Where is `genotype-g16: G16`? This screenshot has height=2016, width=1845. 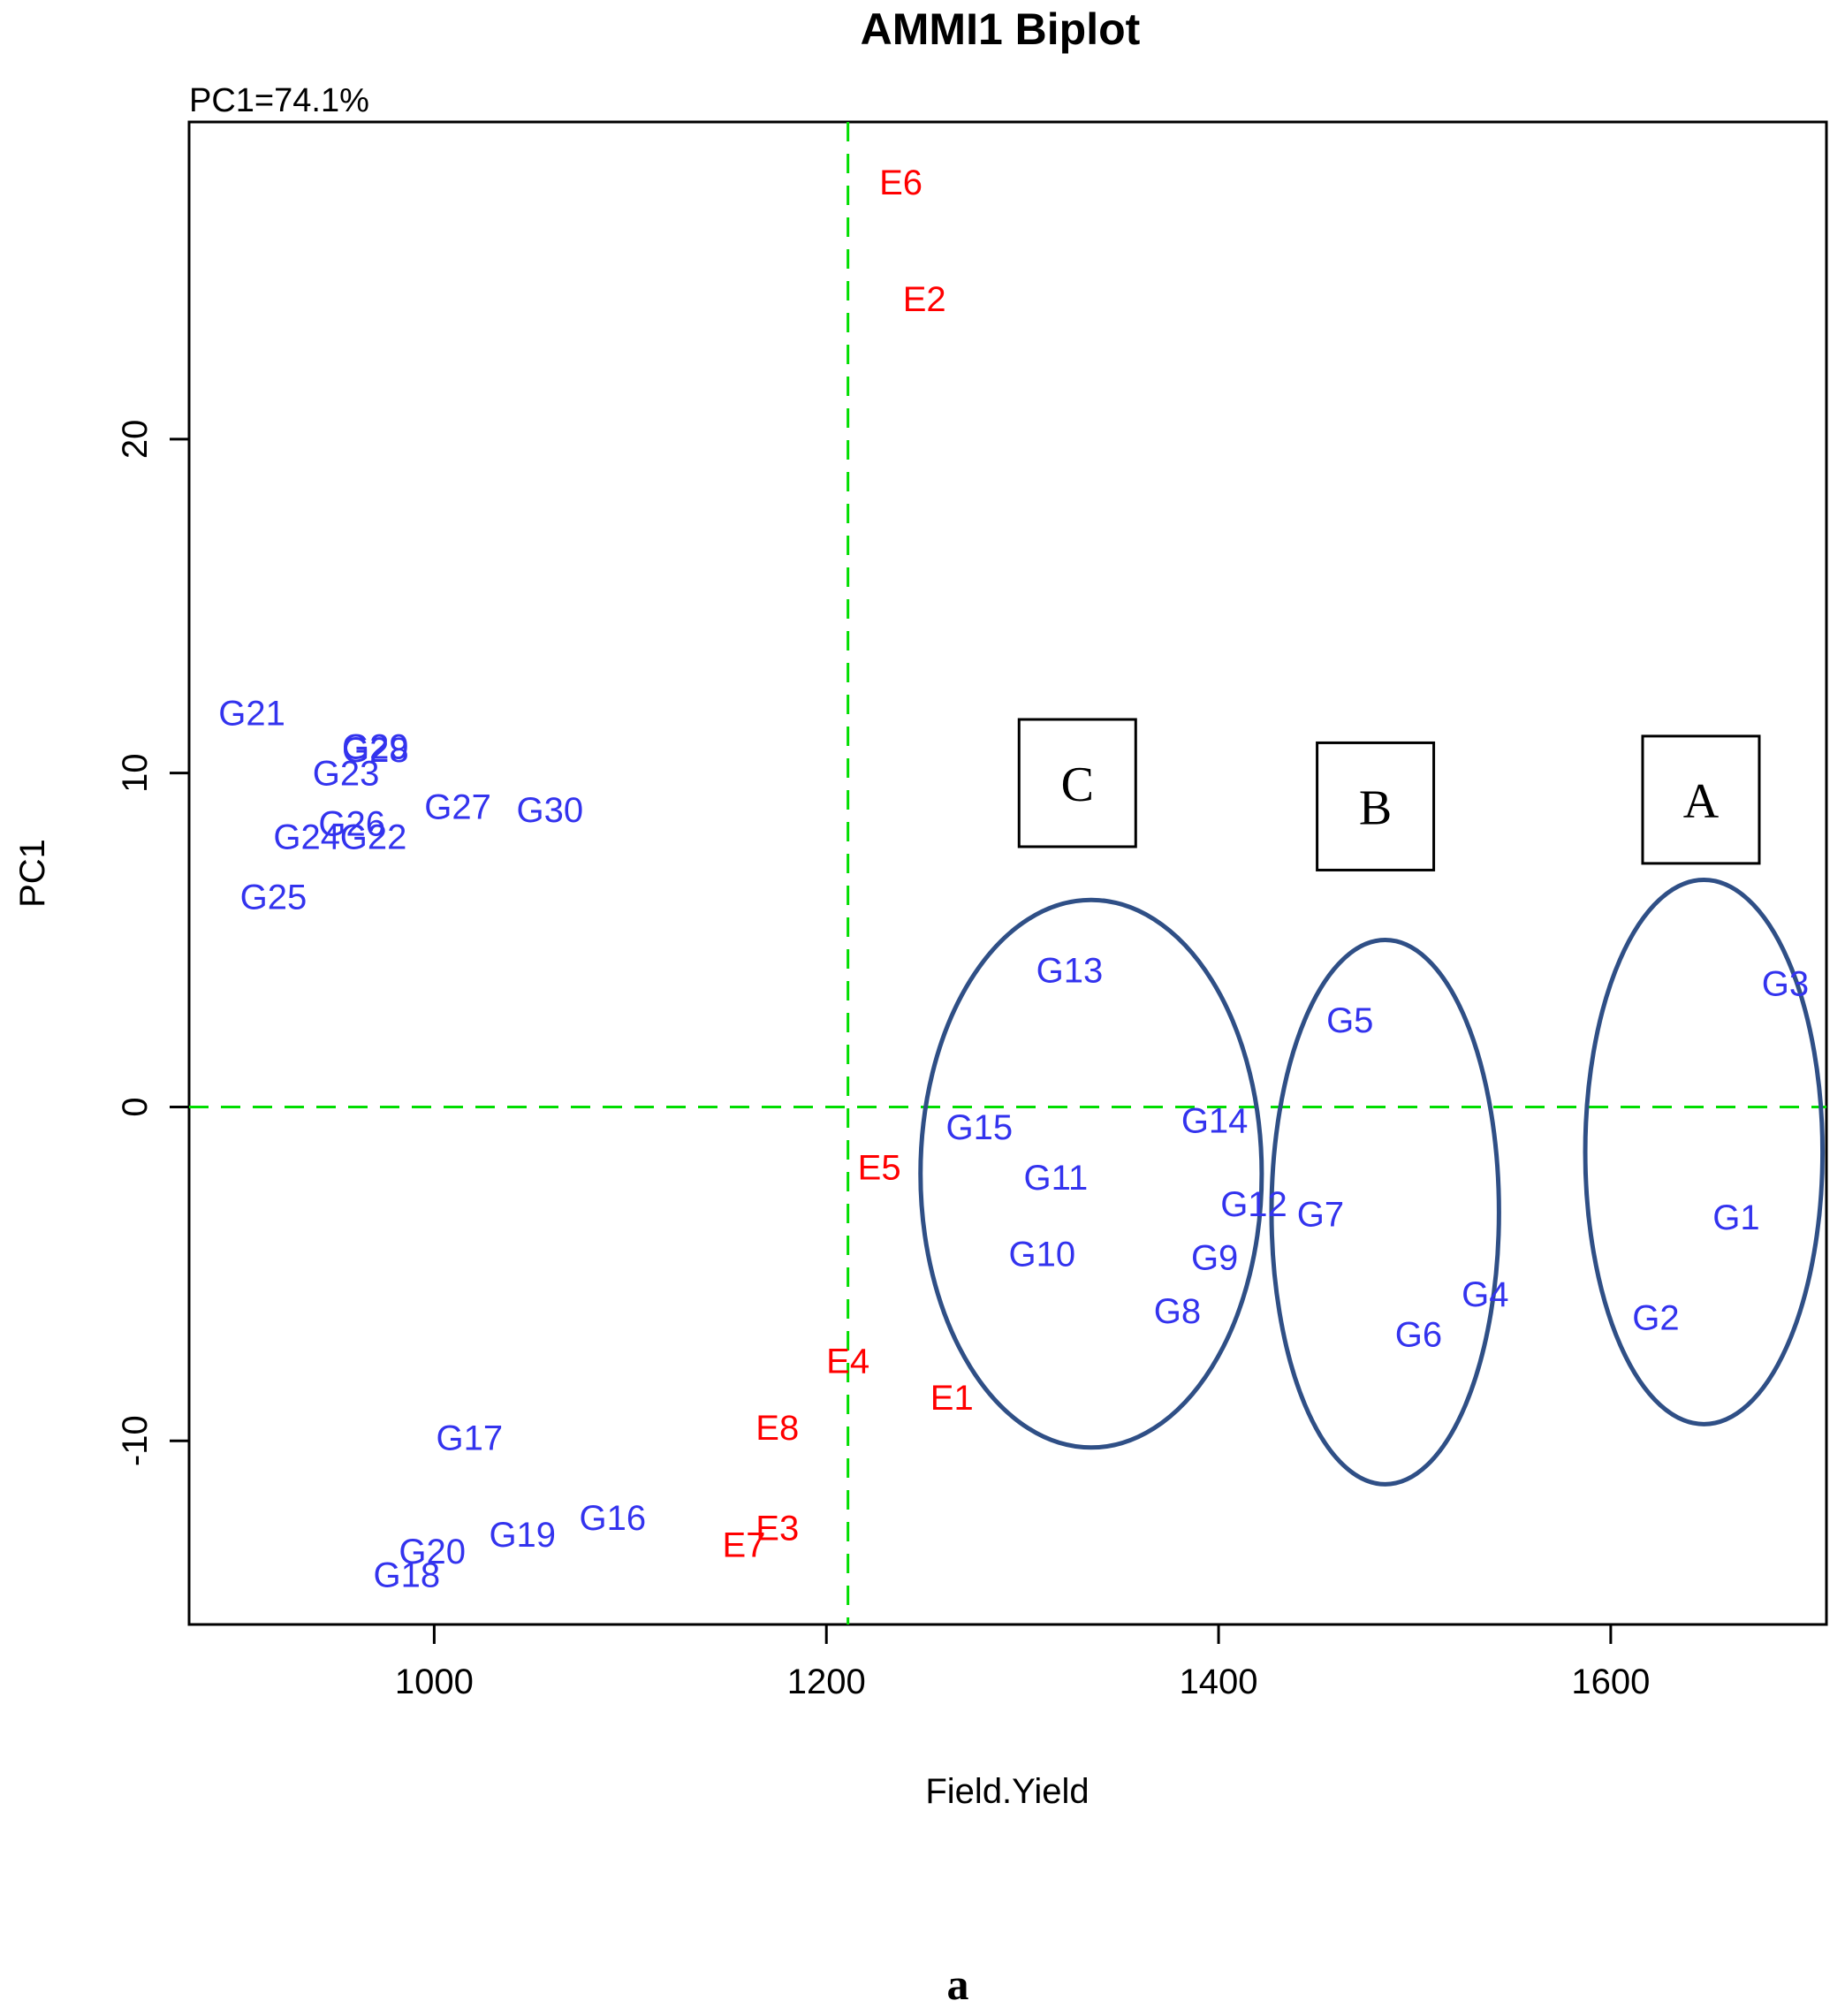 genotype-g16: G16 is located at coordinates (613, 1519).